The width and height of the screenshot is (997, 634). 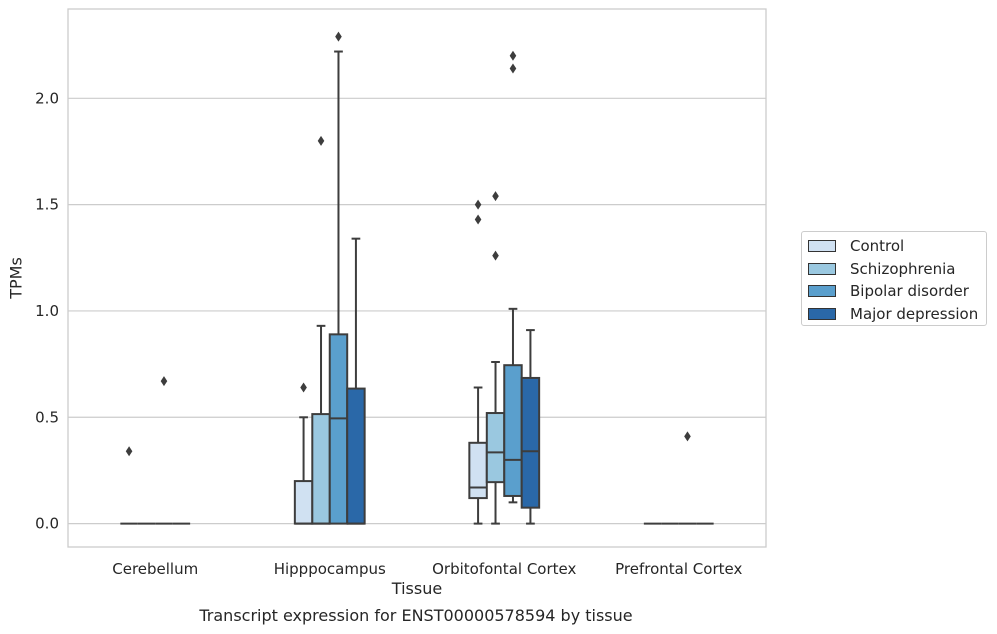 I want to click on legend-item: Schizophrenia, so click(x=897, y=269).